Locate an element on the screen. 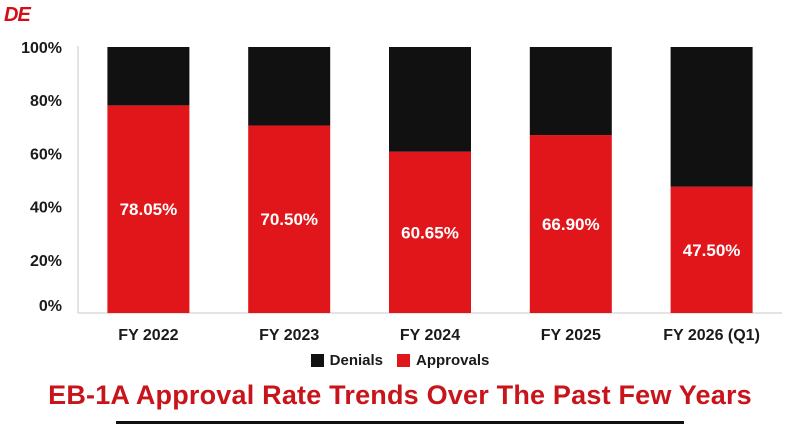  y-tick-label: 40% is located at coordinates (46, 208).